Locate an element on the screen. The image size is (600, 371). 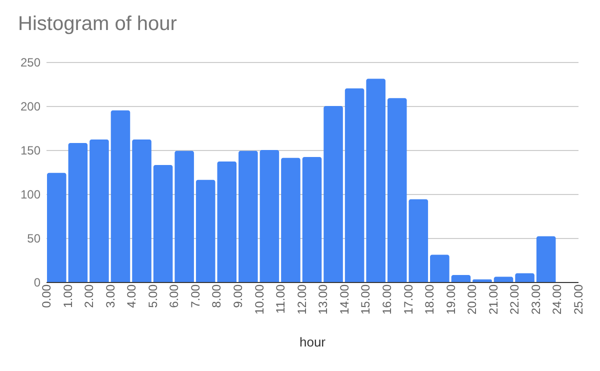
y-tick-label: 50 is located at coordinates (34, 239).